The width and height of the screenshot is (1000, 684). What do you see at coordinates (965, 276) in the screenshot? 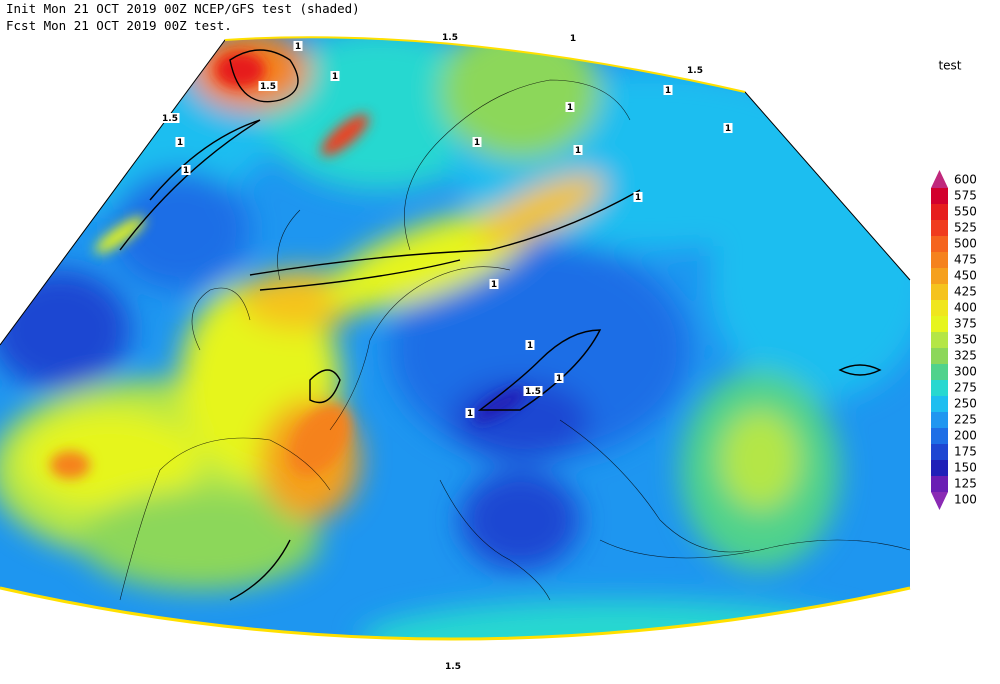
I see `colorbar-label: 450` at bounding box center [965, 276].